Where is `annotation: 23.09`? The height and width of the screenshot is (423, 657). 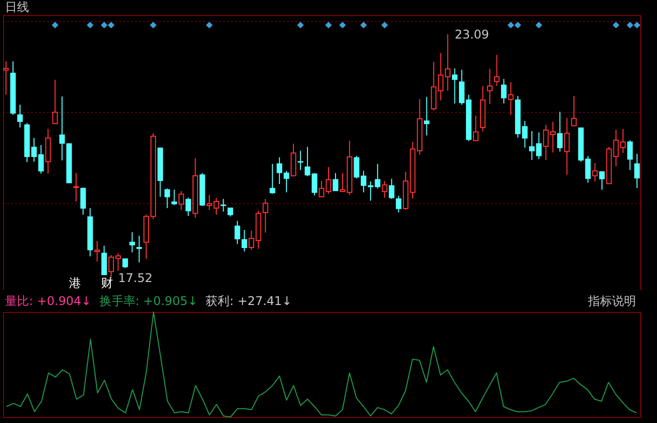 annotation: 23.09 is located at coordinates (472, 34).